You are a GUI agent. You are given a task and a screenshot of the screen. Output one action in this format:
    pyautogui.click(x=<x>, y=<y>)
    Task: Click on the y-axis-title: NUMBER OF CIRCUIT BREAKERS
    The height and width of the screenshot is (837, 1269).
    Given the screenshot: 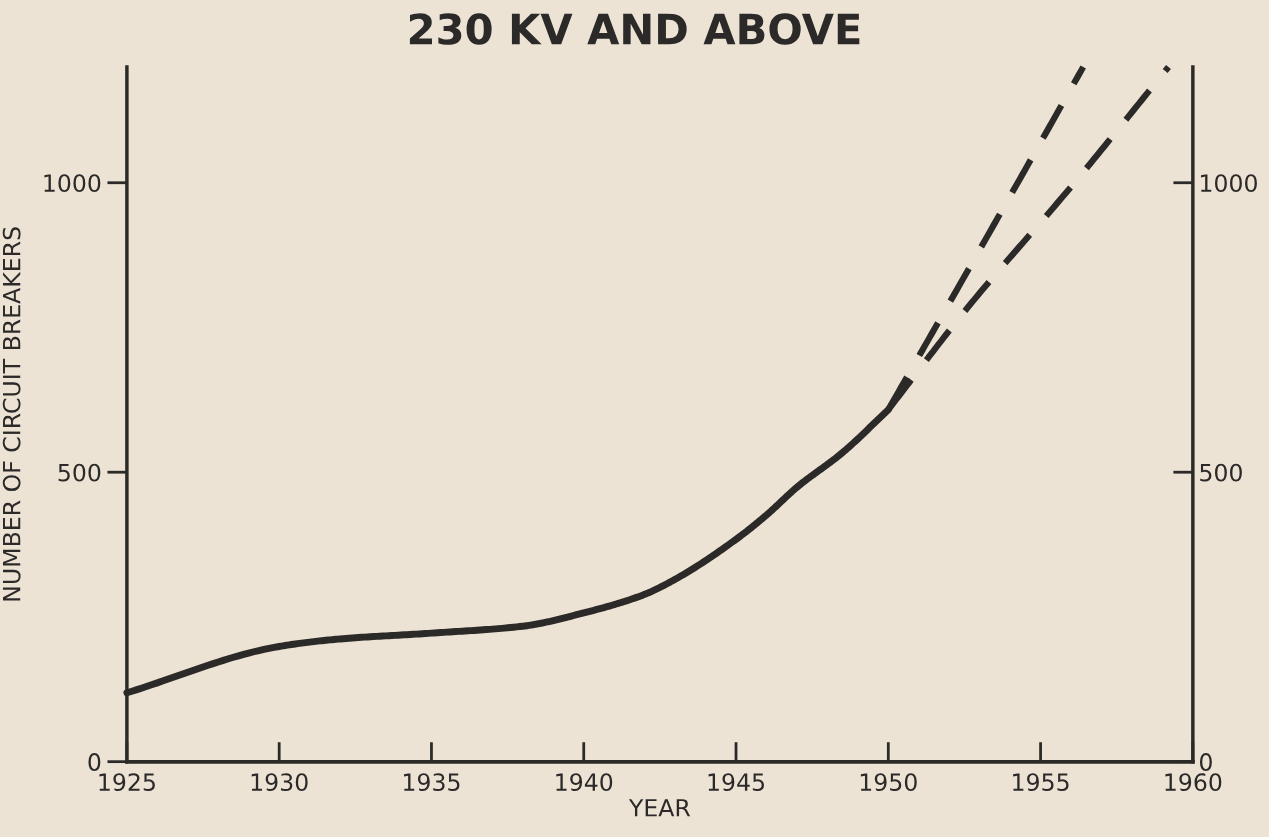 What is the action you would take?
    pyautogui.click(x=11, y=414)
    